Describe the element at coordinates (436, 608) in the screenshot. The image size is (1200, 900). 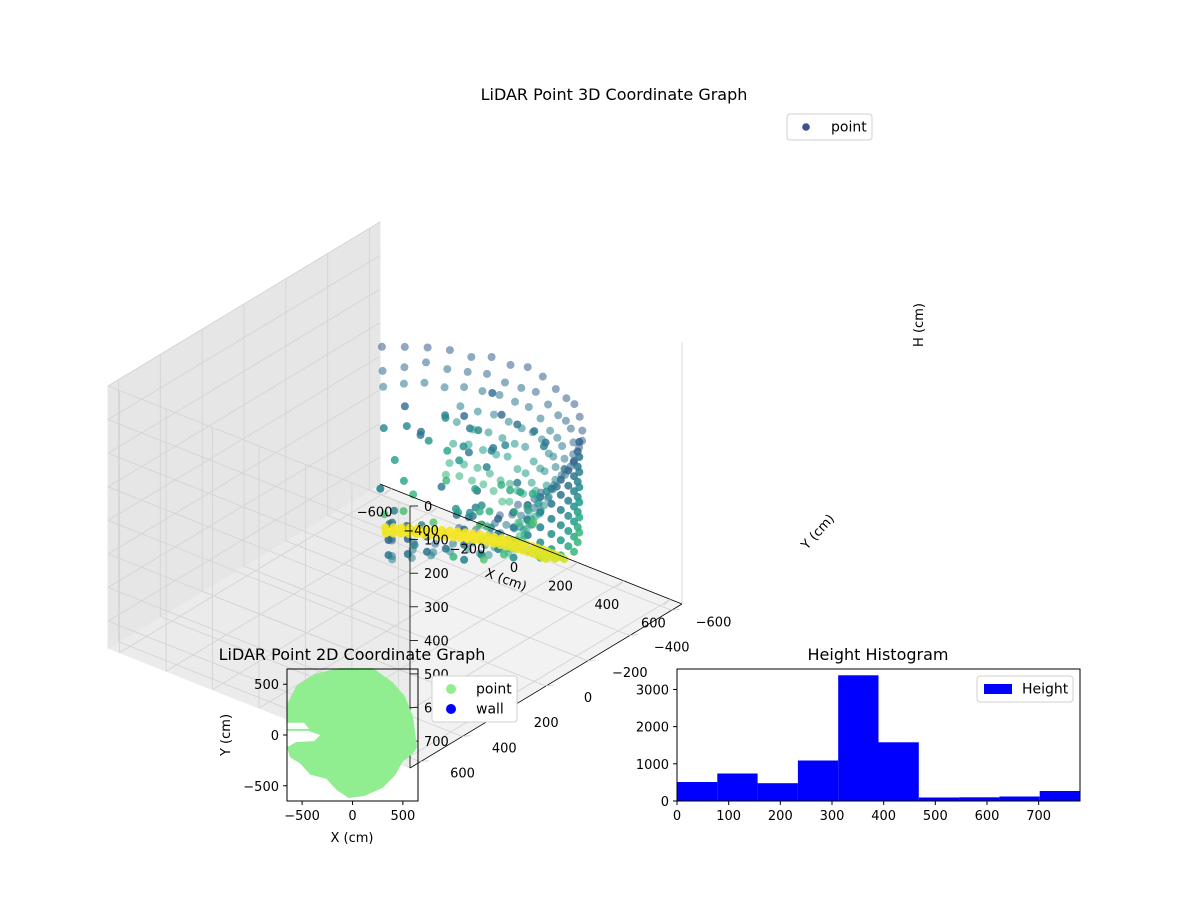
I see `z-tick-label: 300` at that location.